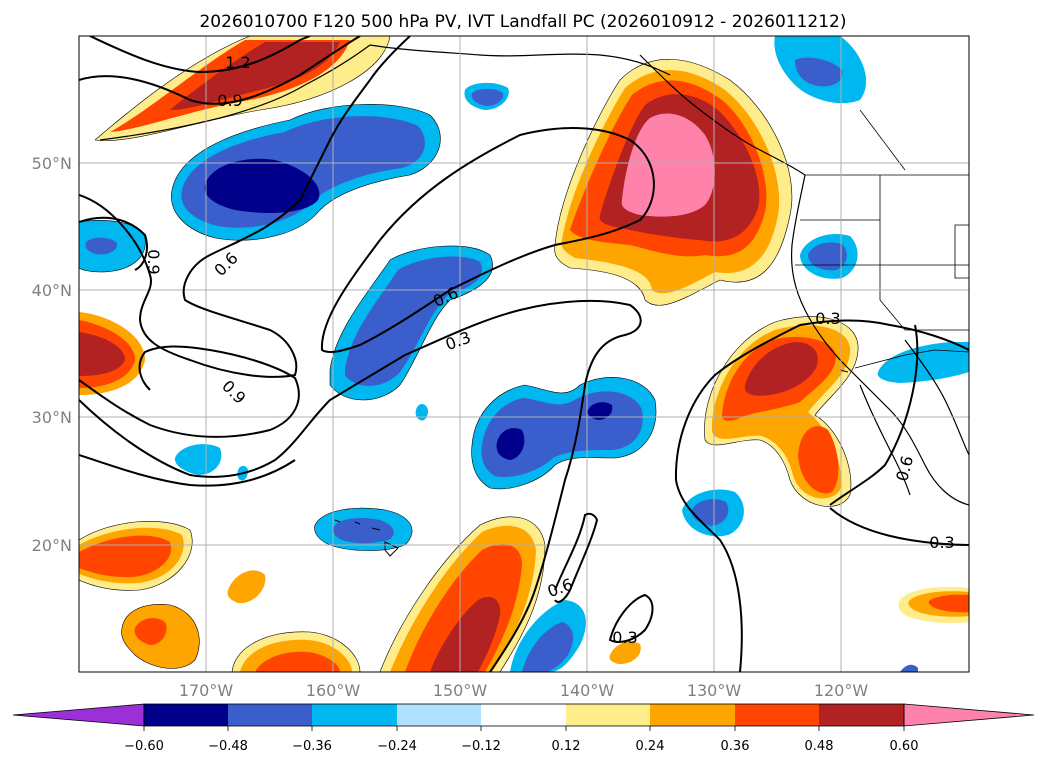 The width and height of the screenshot is (1047, 765). What do you see at coordinates (228, 746) in the screenshot?
I see `colorbar-tick-label: −0.48` at bounding box center [228, 746].